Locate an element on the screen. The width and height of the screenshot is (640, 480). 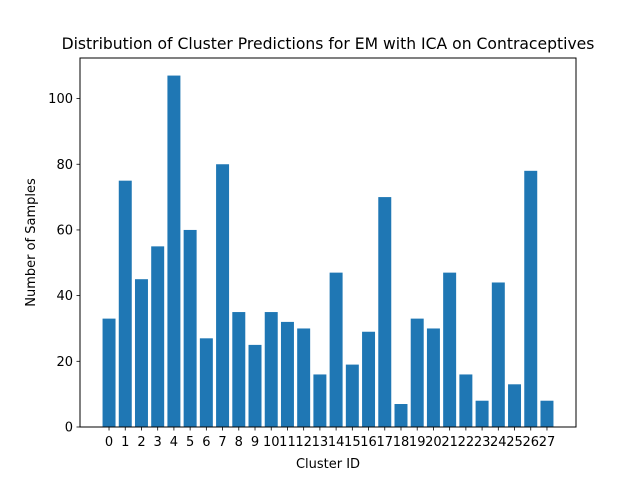
x-tick-label-0: 0 is located at coordinates (109, 442).